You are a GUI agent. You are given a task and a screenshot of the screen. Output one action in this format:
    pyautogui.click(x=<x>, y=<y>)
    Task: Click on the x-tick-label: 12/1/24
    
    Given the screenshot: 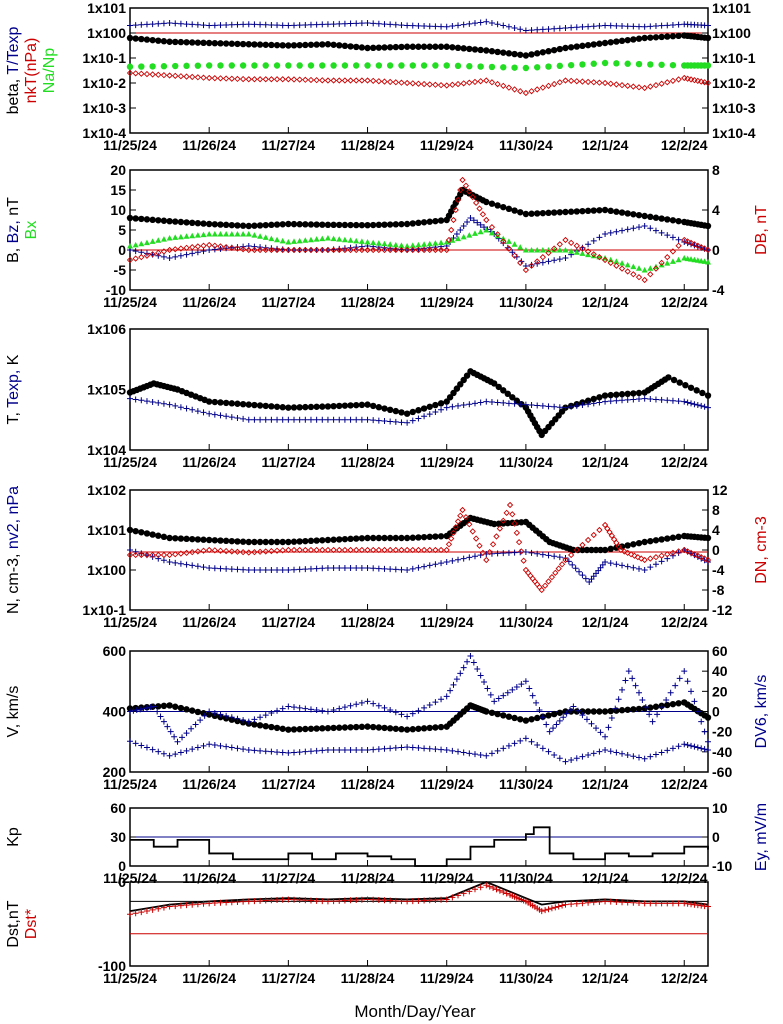 What is the action you would take?
    pyautogui.click(x=605, y=302)
    